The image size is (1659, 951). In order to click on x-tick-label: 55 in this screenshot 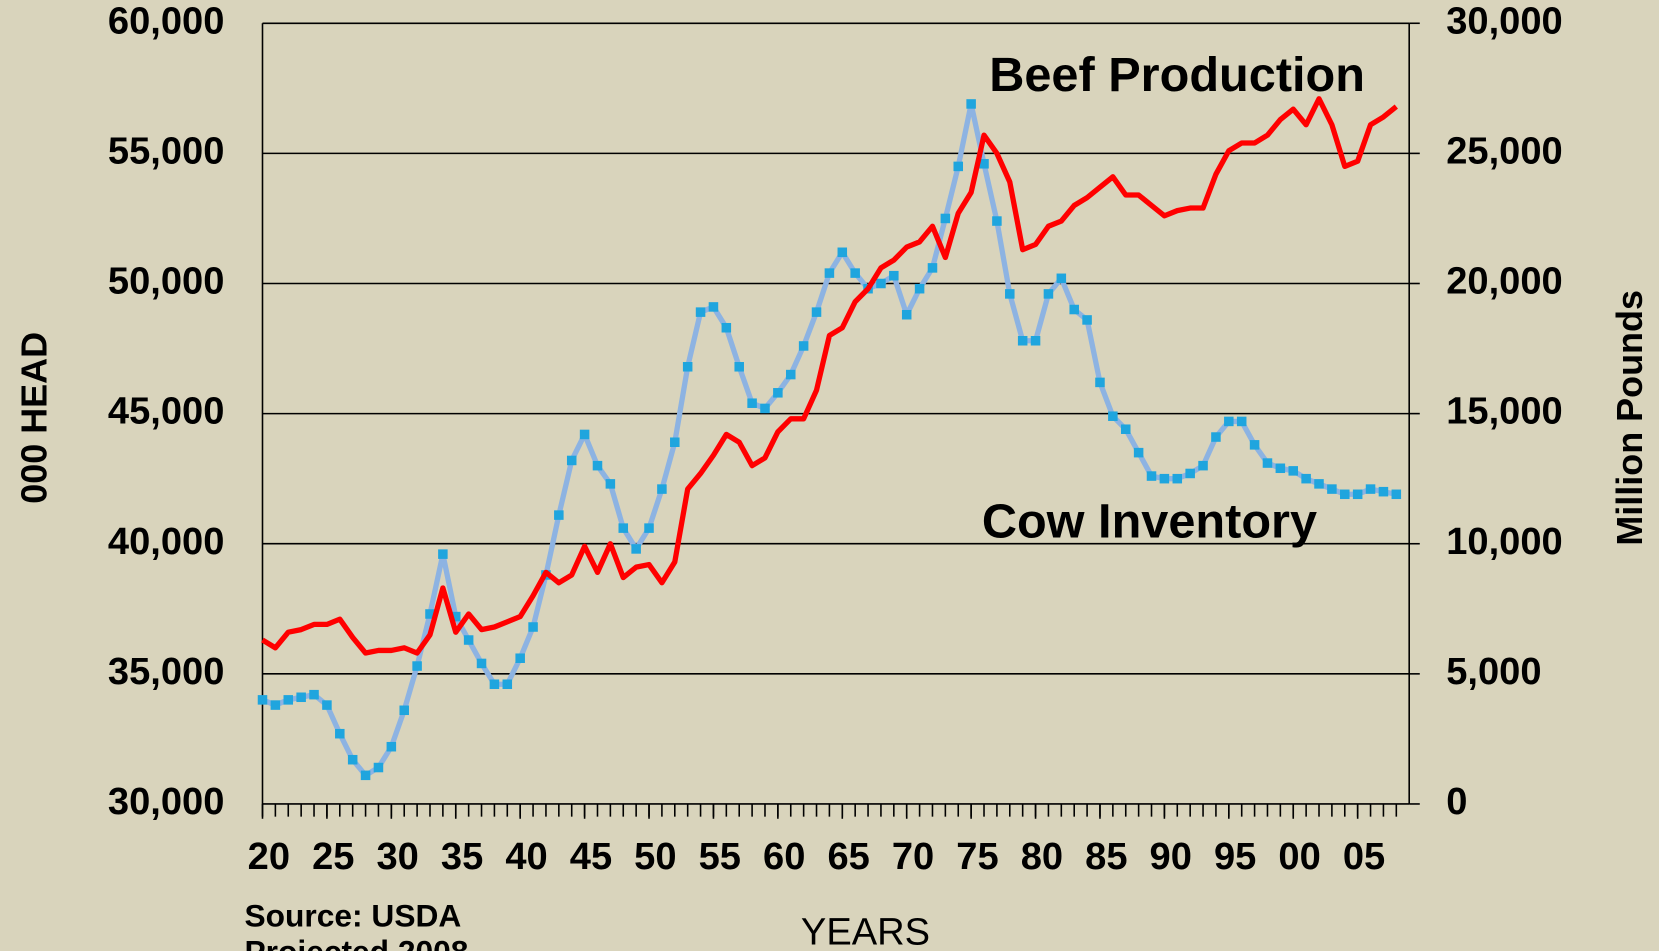, I will do `click(720, 857)`.